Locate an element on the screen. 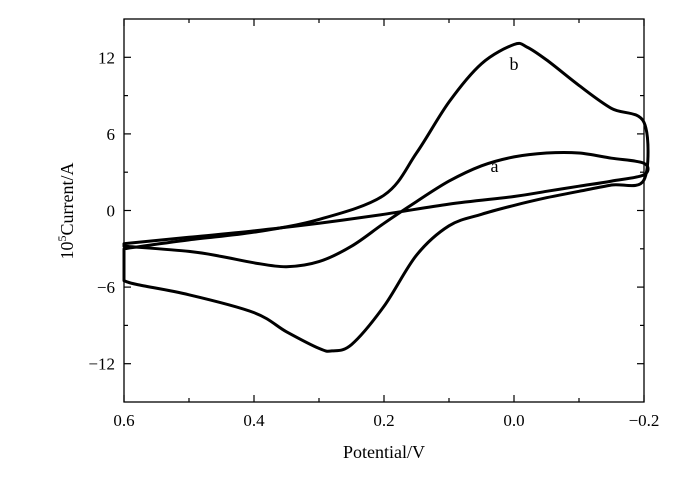 The height and width of the screenshot is (481, 700). y-tick-label: 12 is located at coordinates (106, 57).